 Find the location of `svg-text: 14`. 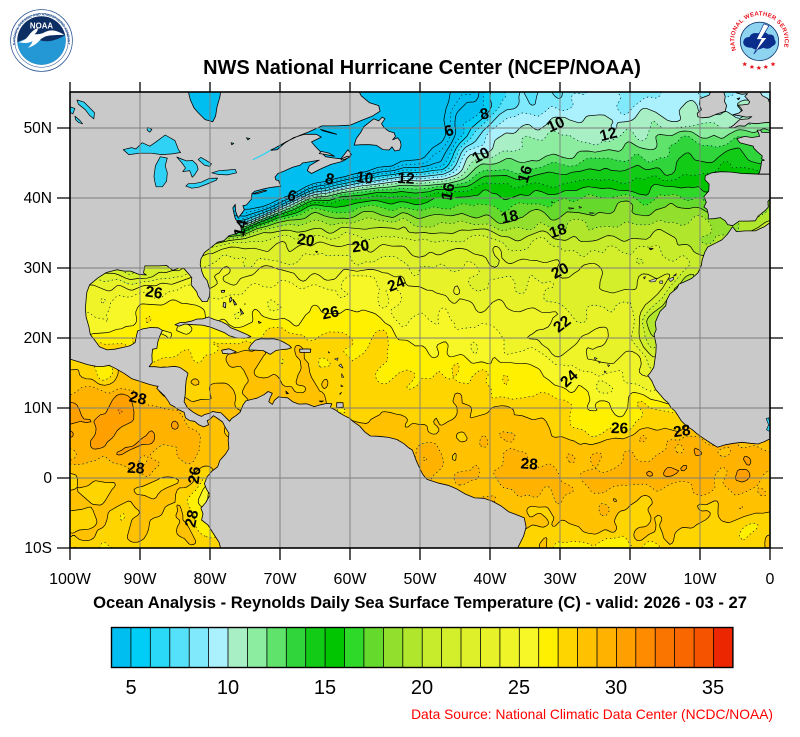

svg-text: 14 is located at coordinates (241, 227).